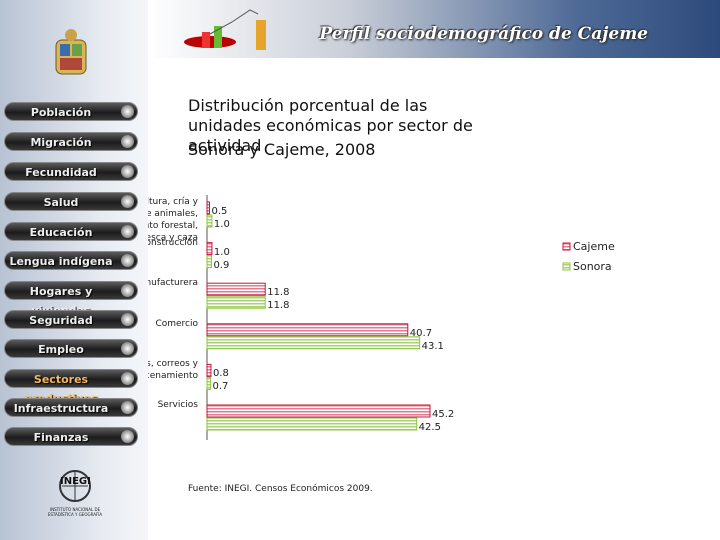 Image resolution: width=720 pixels, height=540 pixels. Describe the element at coordinates (225, 29) in the screenshot. I see `header-icon` at that location.